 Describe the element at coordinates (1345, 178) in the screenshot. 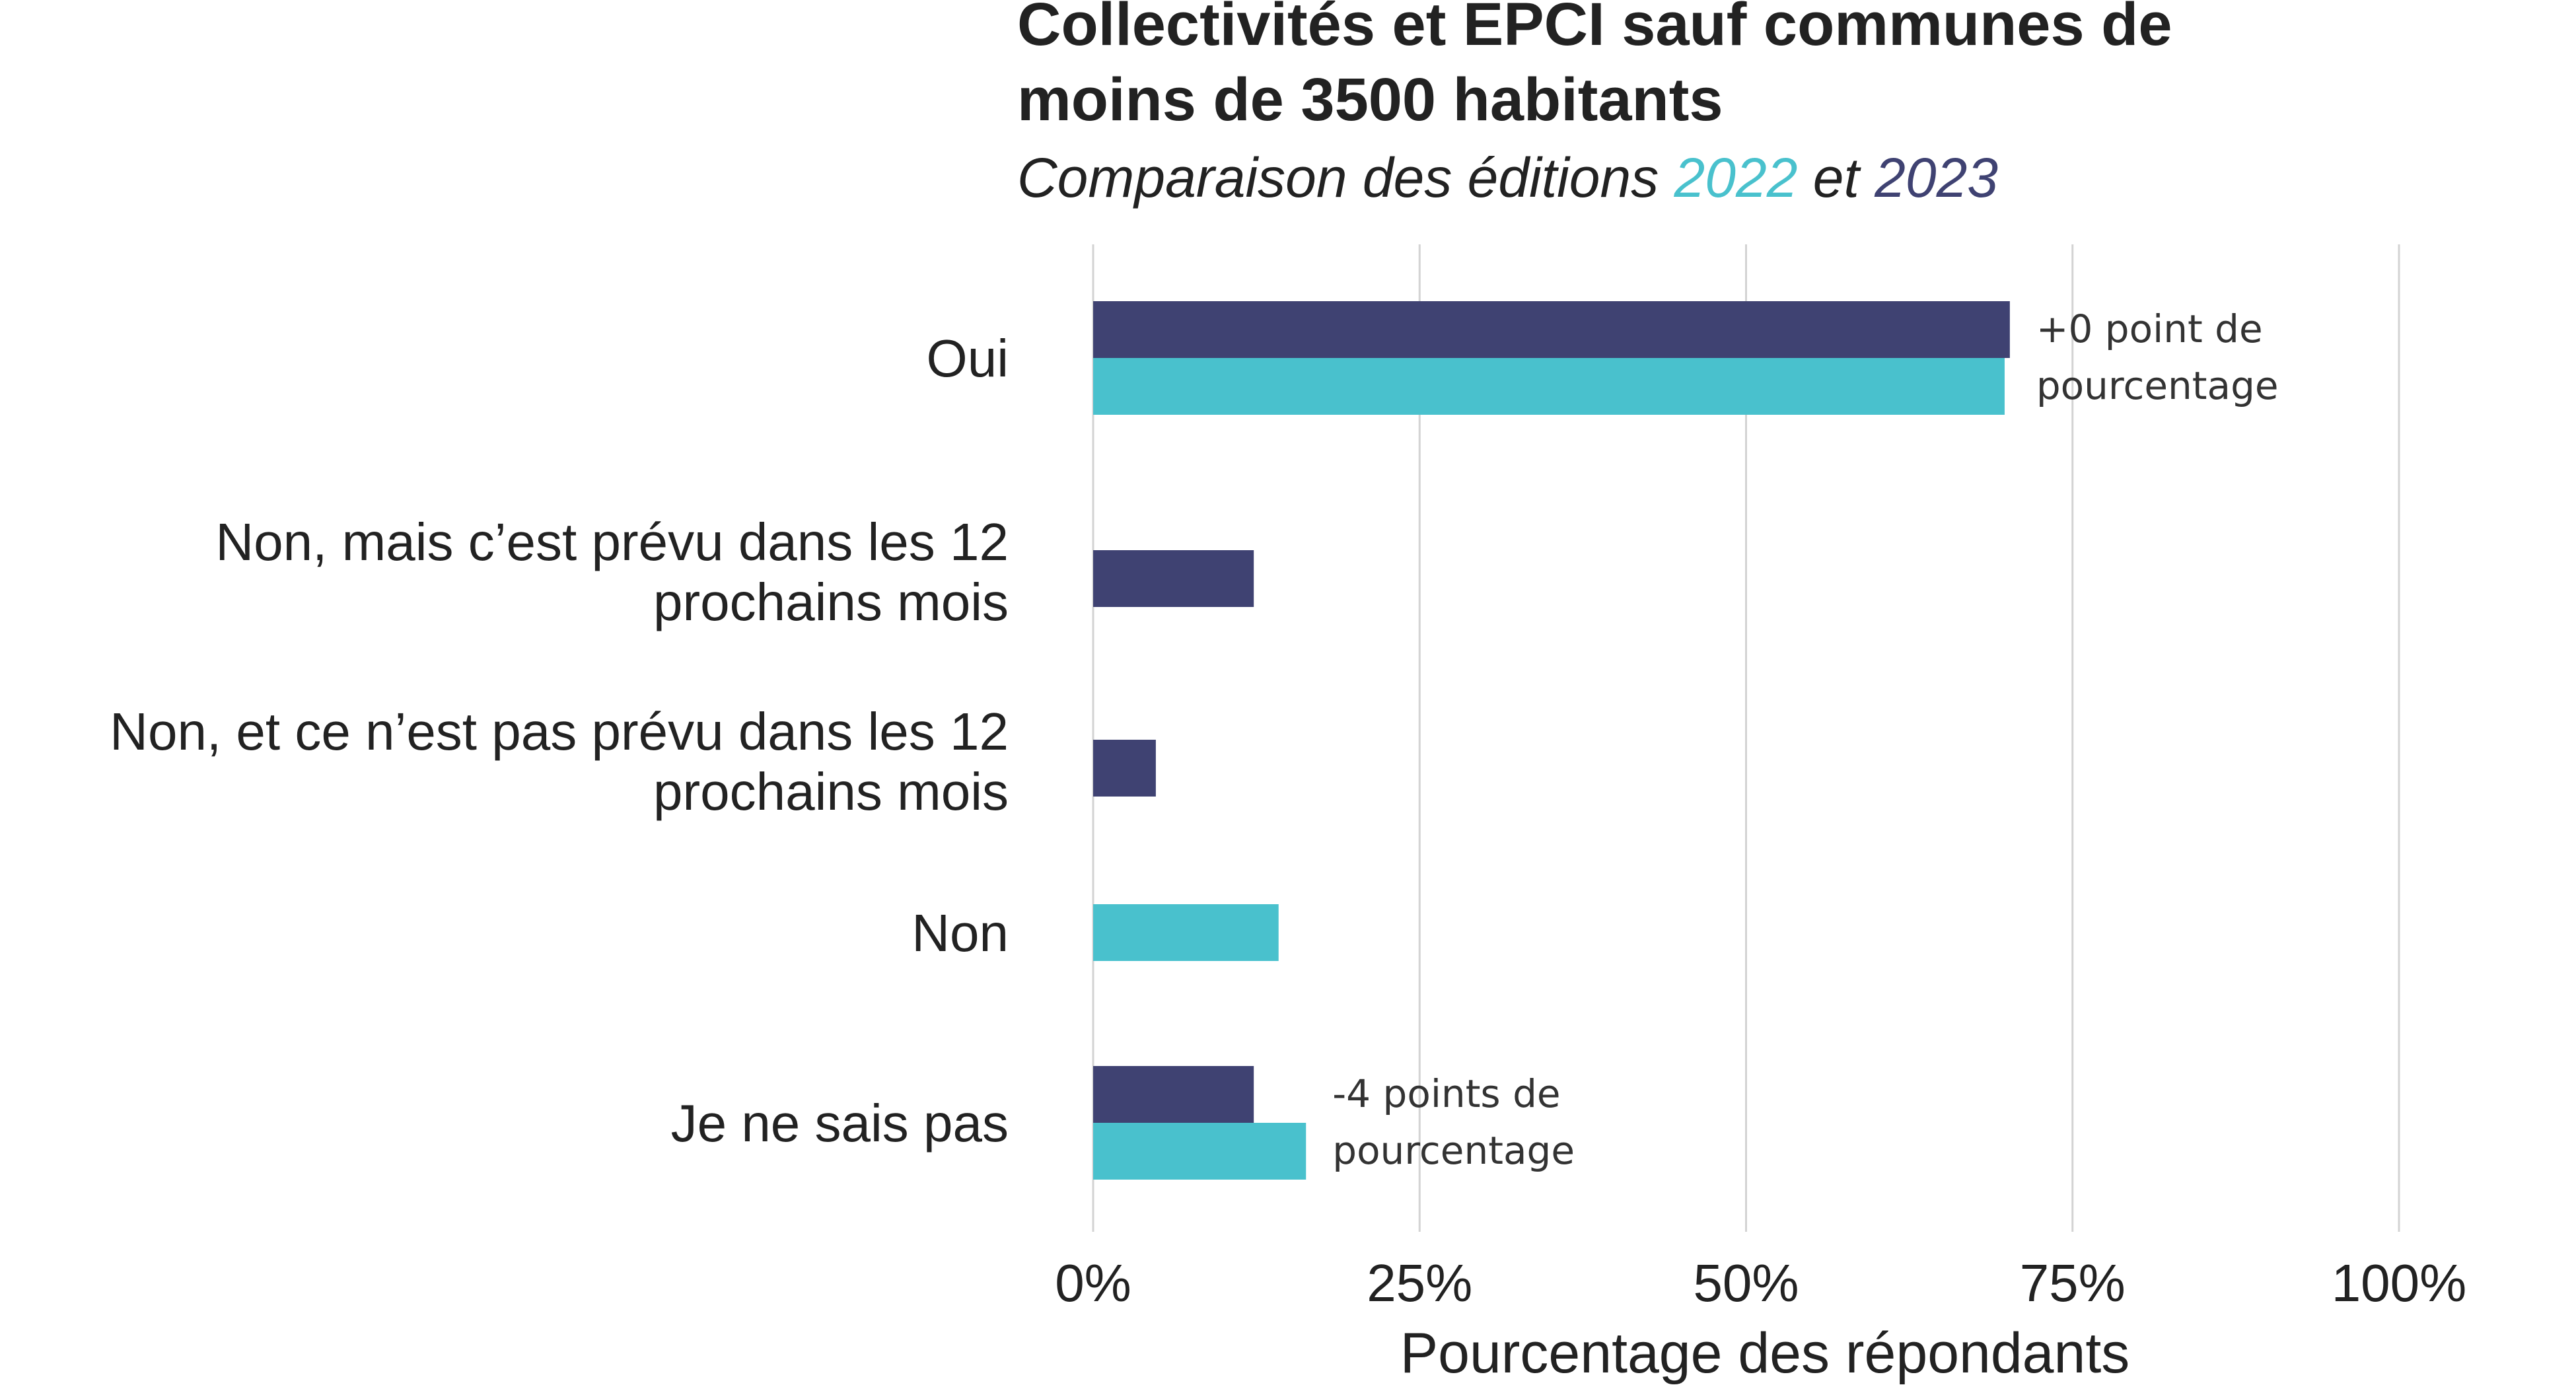

I see `subtitle-prefix: Comparaison des éditions` at that location.